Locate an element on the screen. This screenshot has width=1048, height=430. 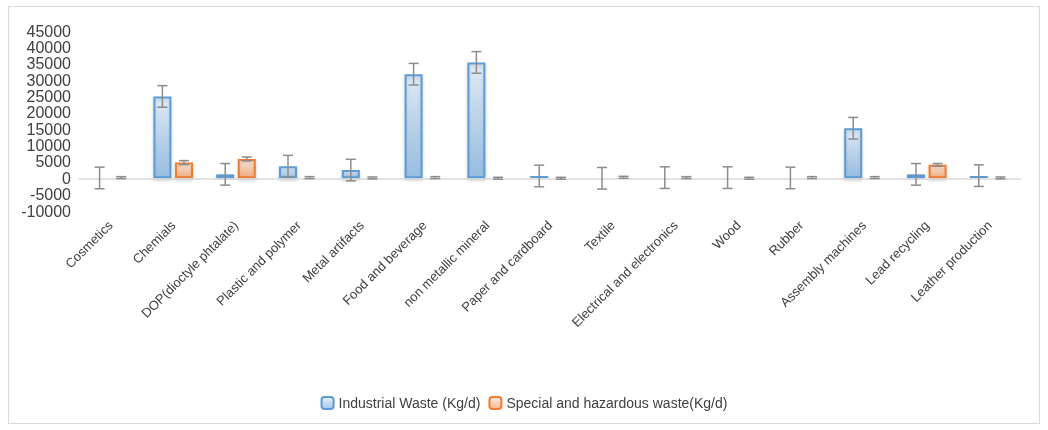
y-tick-label: 40000 is located at coordinates (49, 47).